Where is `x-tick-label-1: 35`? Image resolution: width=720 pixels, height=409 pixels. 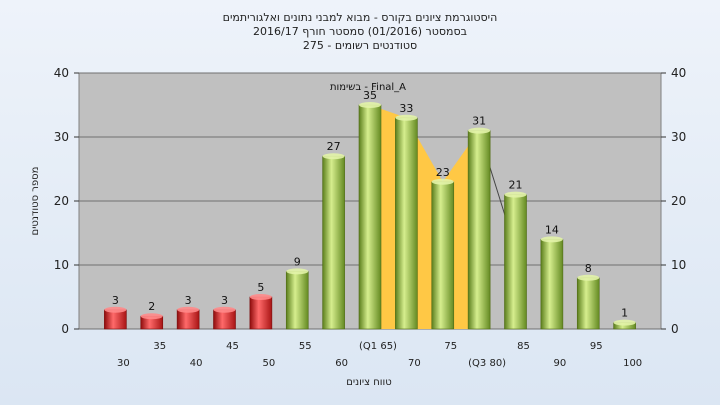
x-tick-label-1: 35 is located at coordinates (159, 346).